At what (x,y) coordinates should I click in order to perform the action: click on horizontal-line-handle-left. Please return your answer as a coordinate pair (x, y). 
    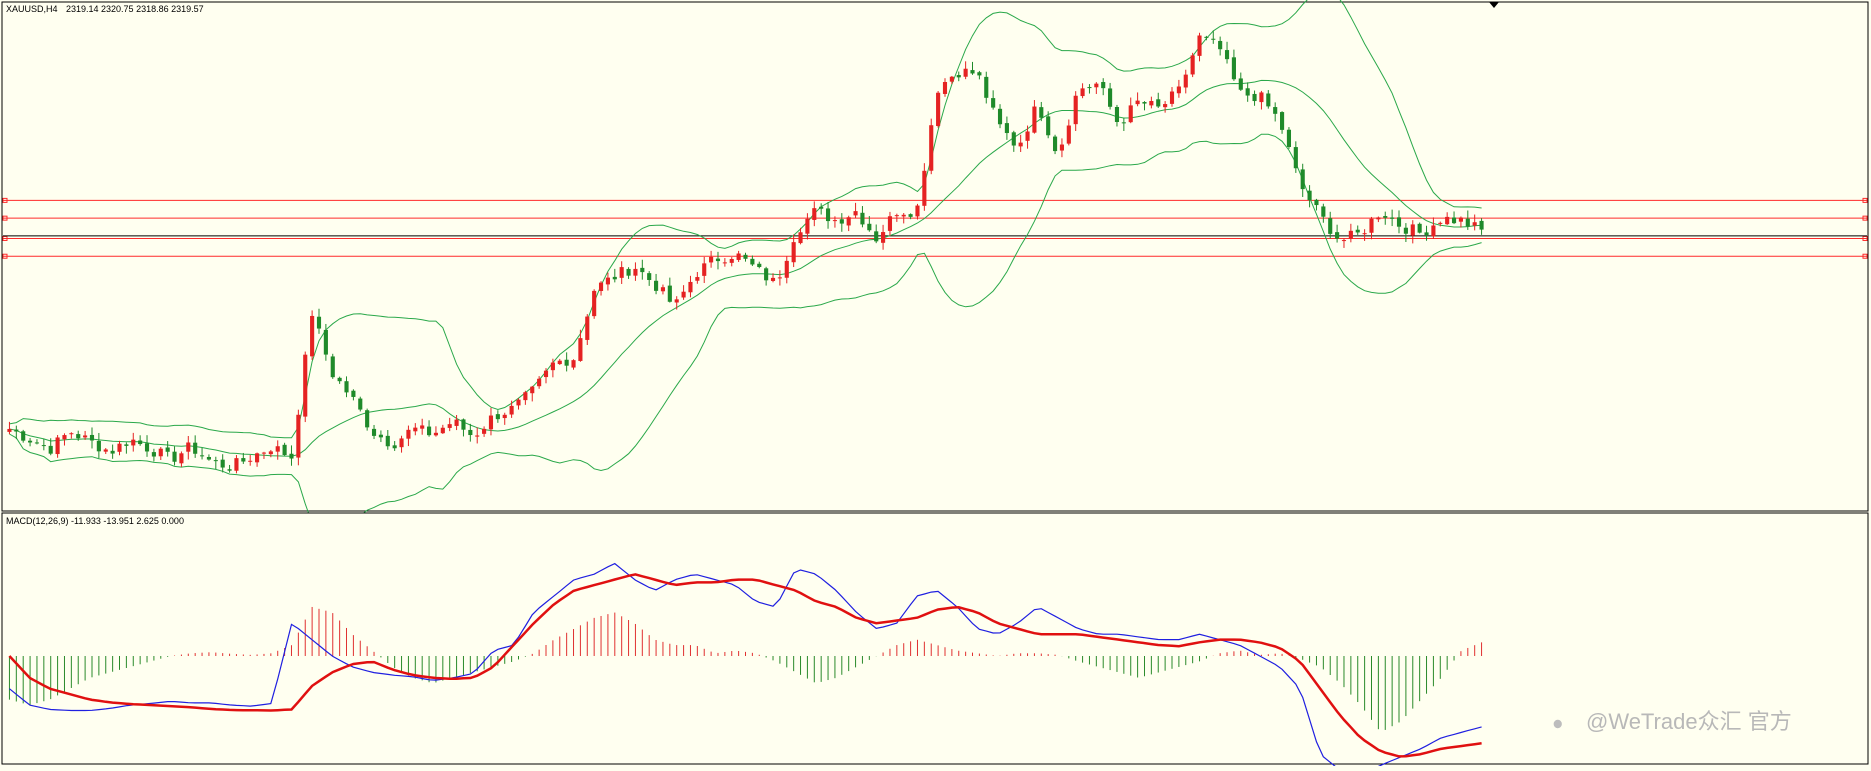
    Looking at the image, I should click on (5, 200).